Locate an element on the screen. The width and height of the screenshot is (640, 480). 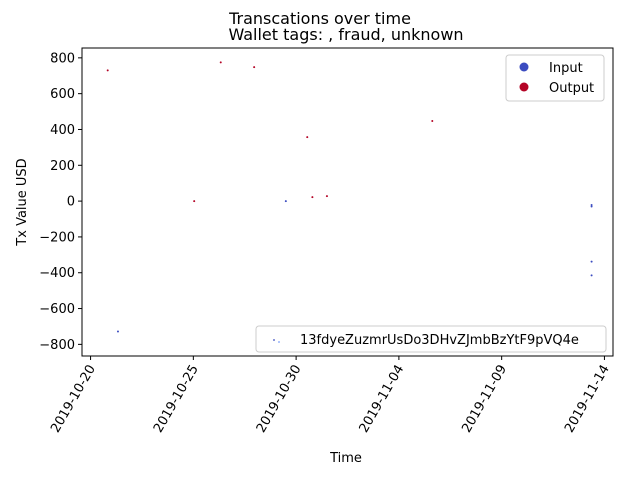
x-tick-label: 2019-10-30 is located at coordinates (279, 399).